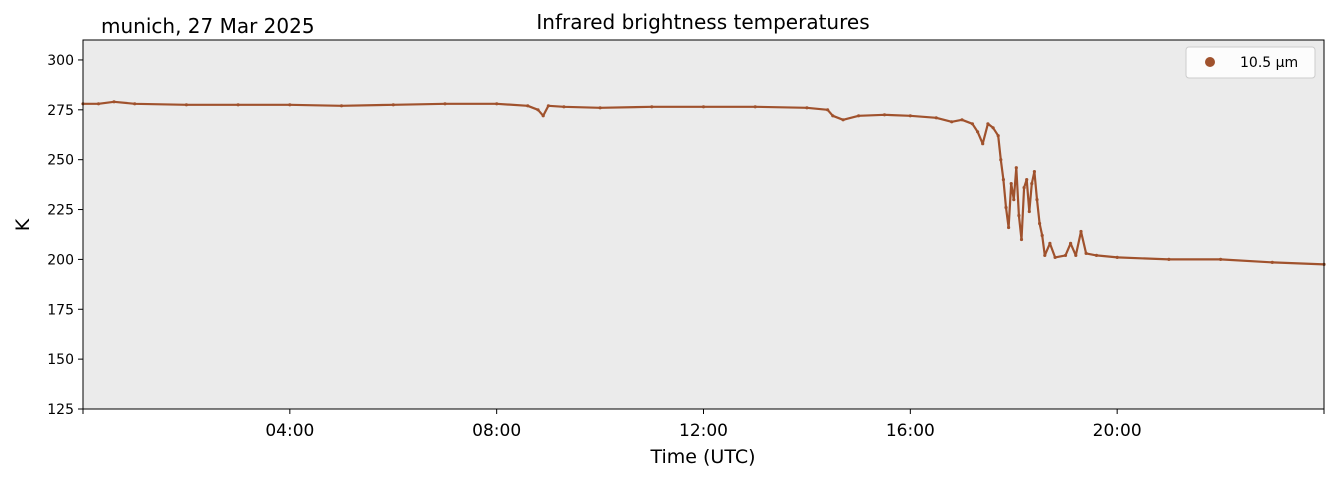 Image resolution: width=1335 pixels, height=478 pixels. What do you see at coordinates (60, 211) in the screenshot?
I see `y-tick-label: 225` at bounding box center [60, 211].